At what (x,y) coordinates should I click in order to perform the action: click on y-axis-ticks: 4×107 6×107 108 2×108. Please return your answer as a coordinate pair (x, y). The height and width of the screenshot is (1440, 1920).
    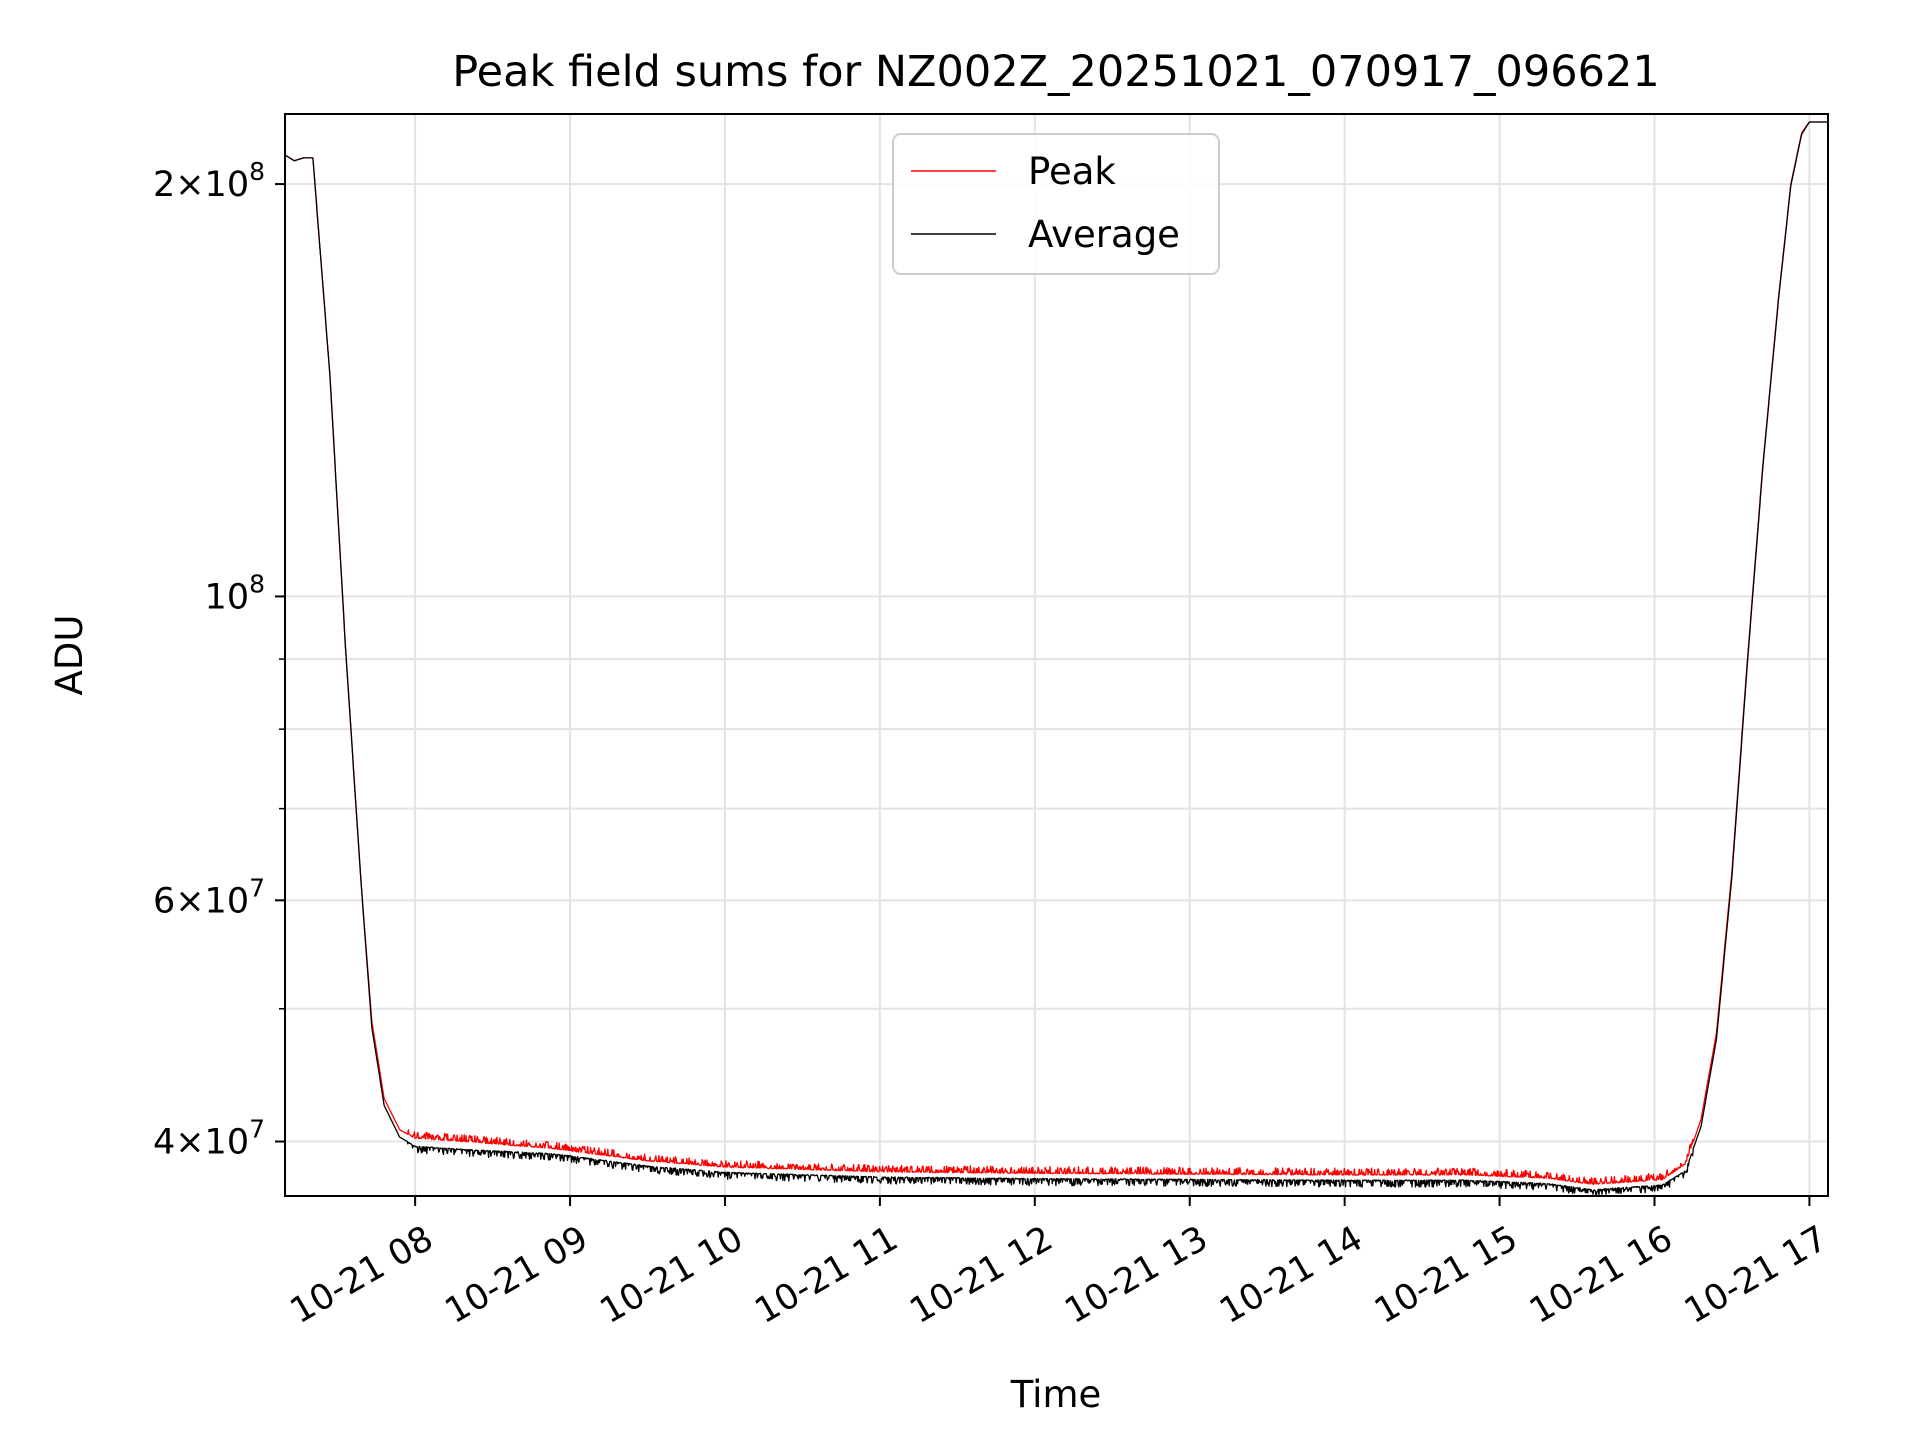
    Looking at the image, I should click on (219, 660).